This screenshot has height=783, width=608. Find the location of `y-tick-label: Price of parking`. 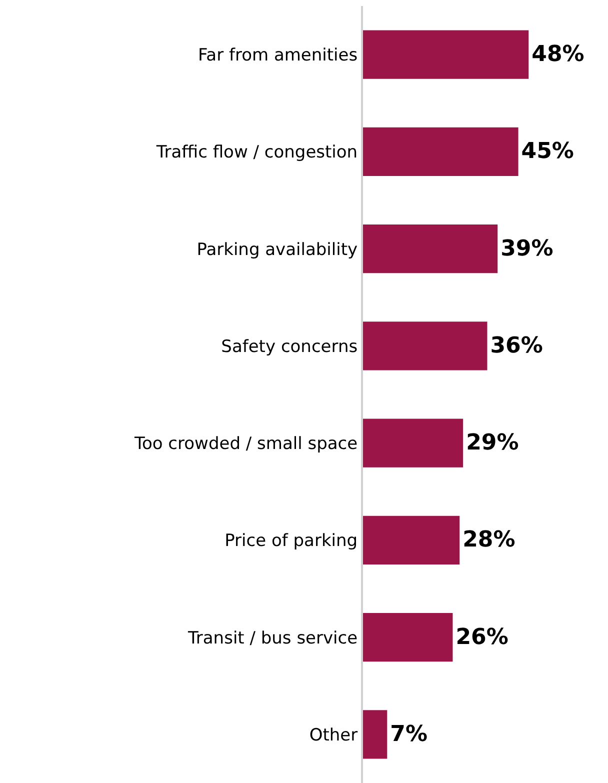

y-tick-label: Price of parking is located at coordinates (291, 541).